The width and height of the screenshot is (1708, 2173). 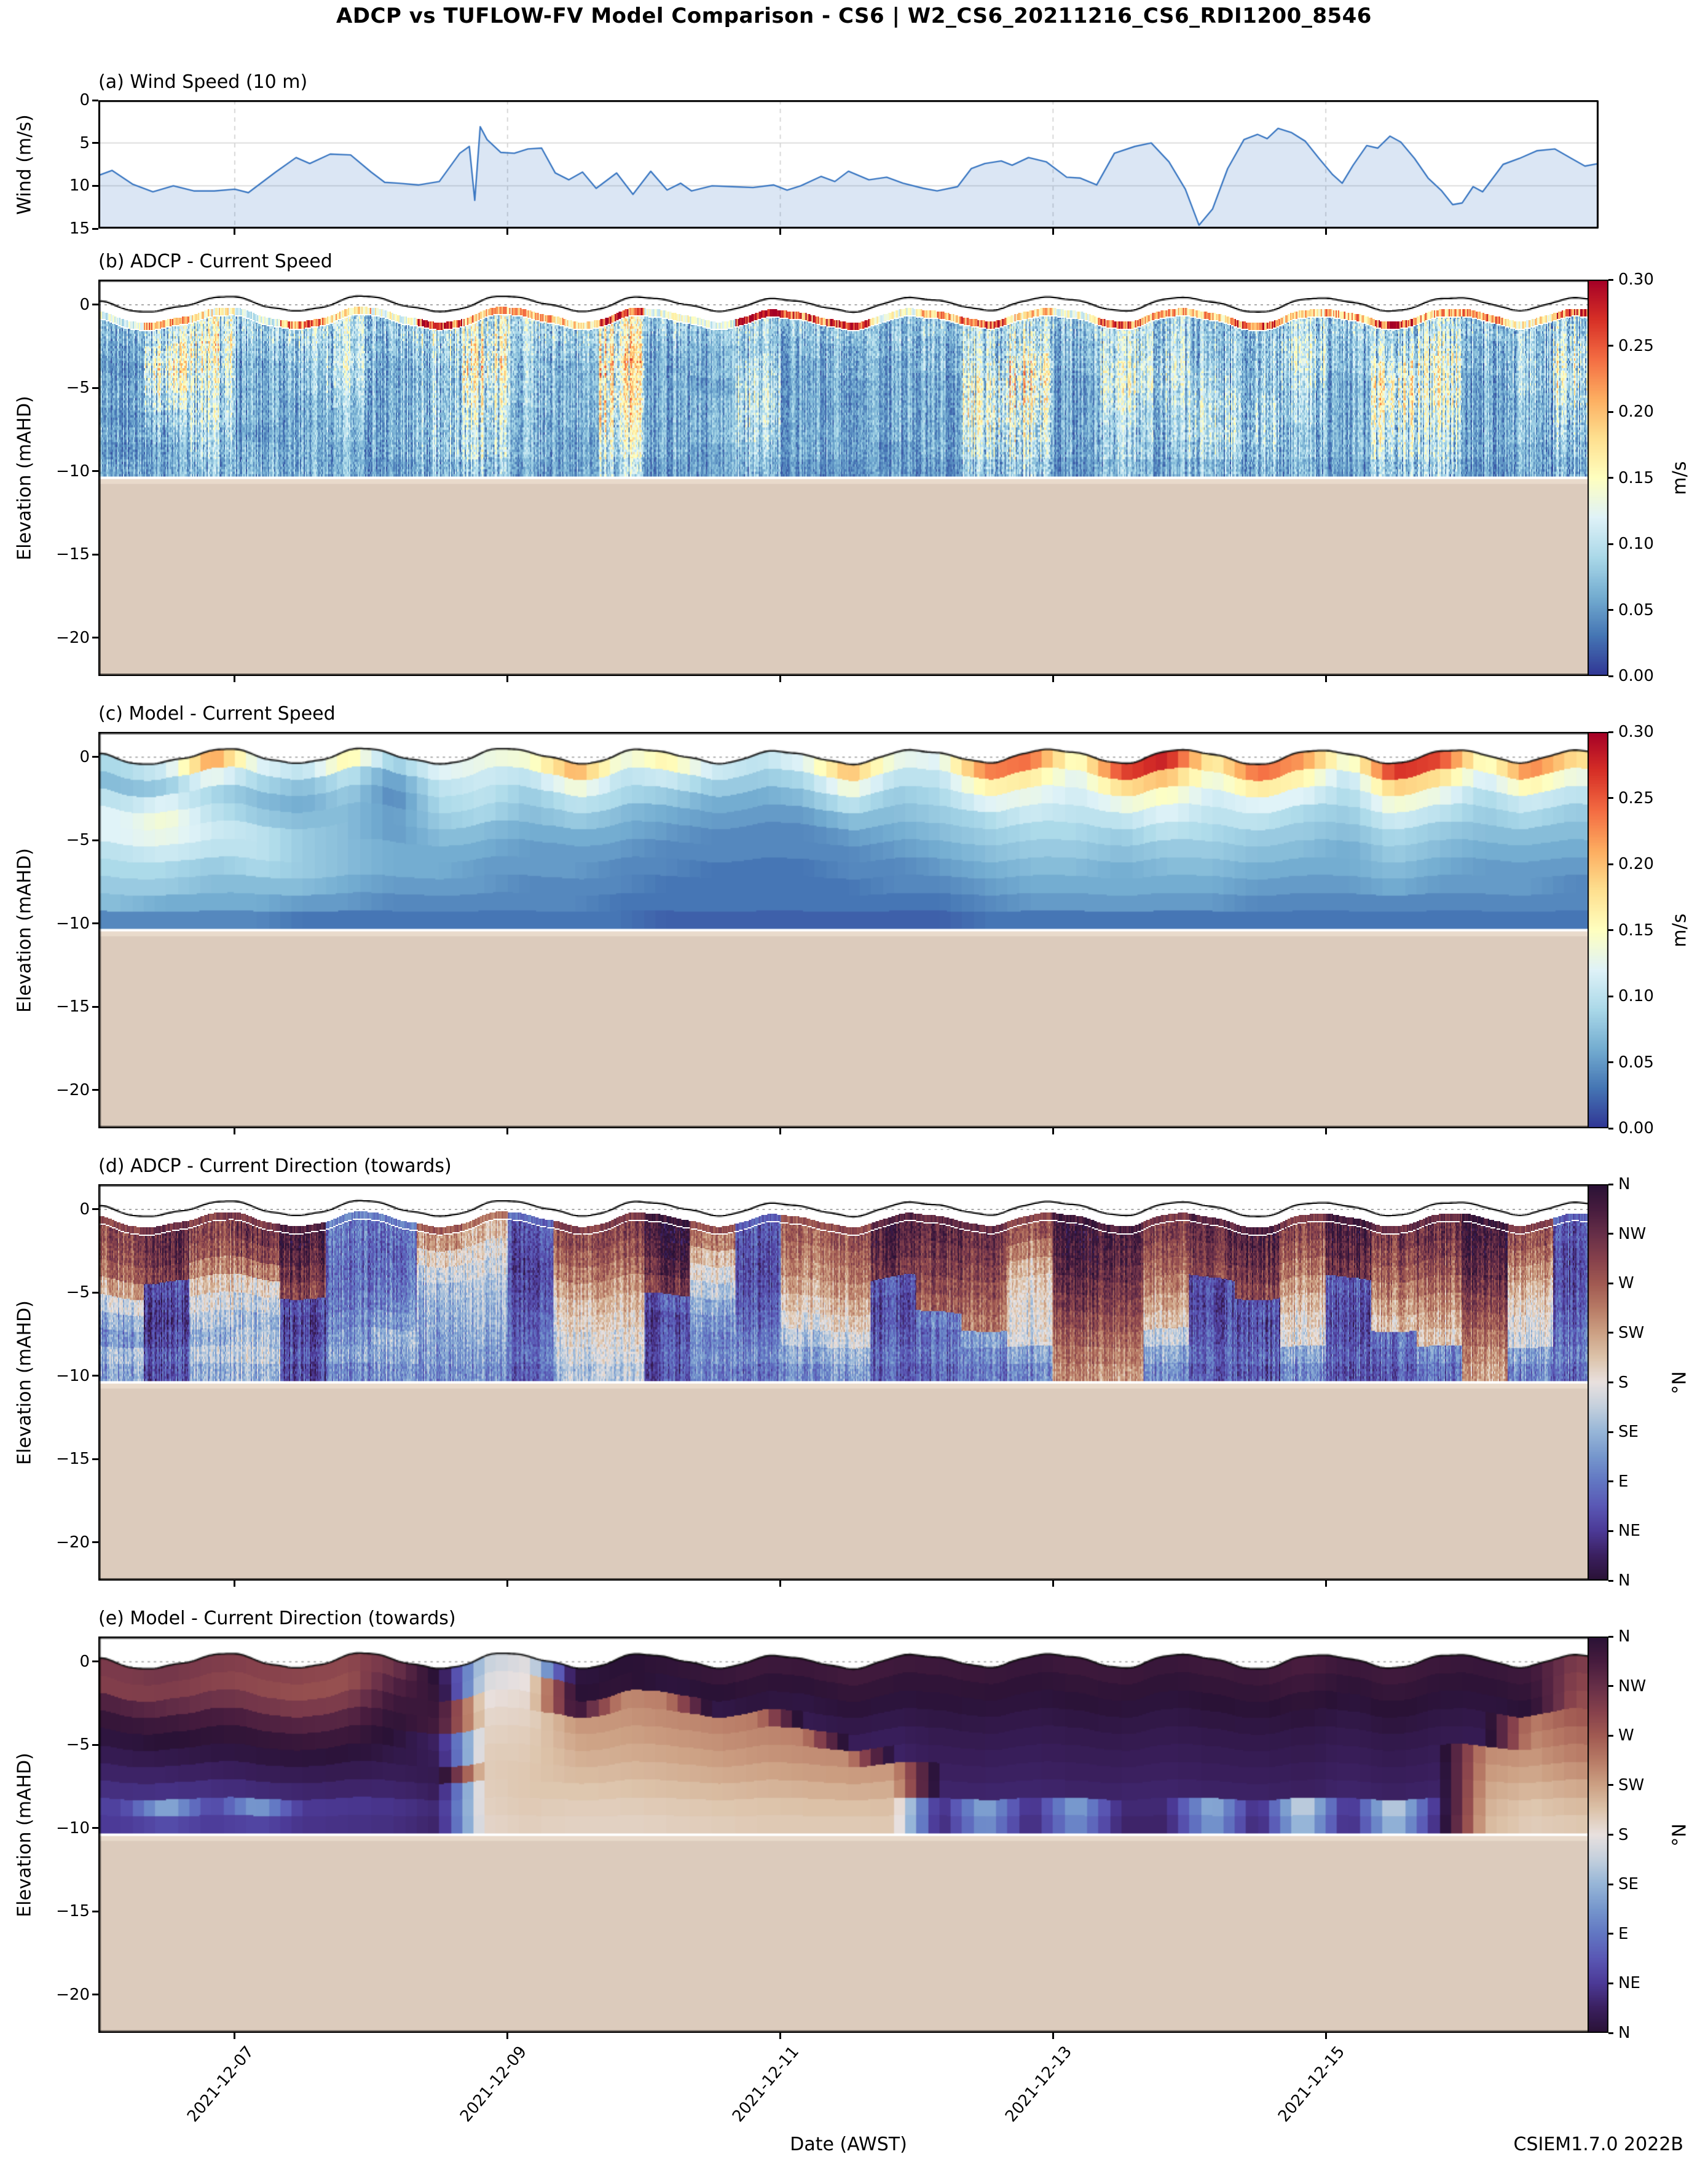 What do you see at coordinates (80, 228) in the screenshot?
I see `y-tick-label: 15` at bounding box center [80, 228].